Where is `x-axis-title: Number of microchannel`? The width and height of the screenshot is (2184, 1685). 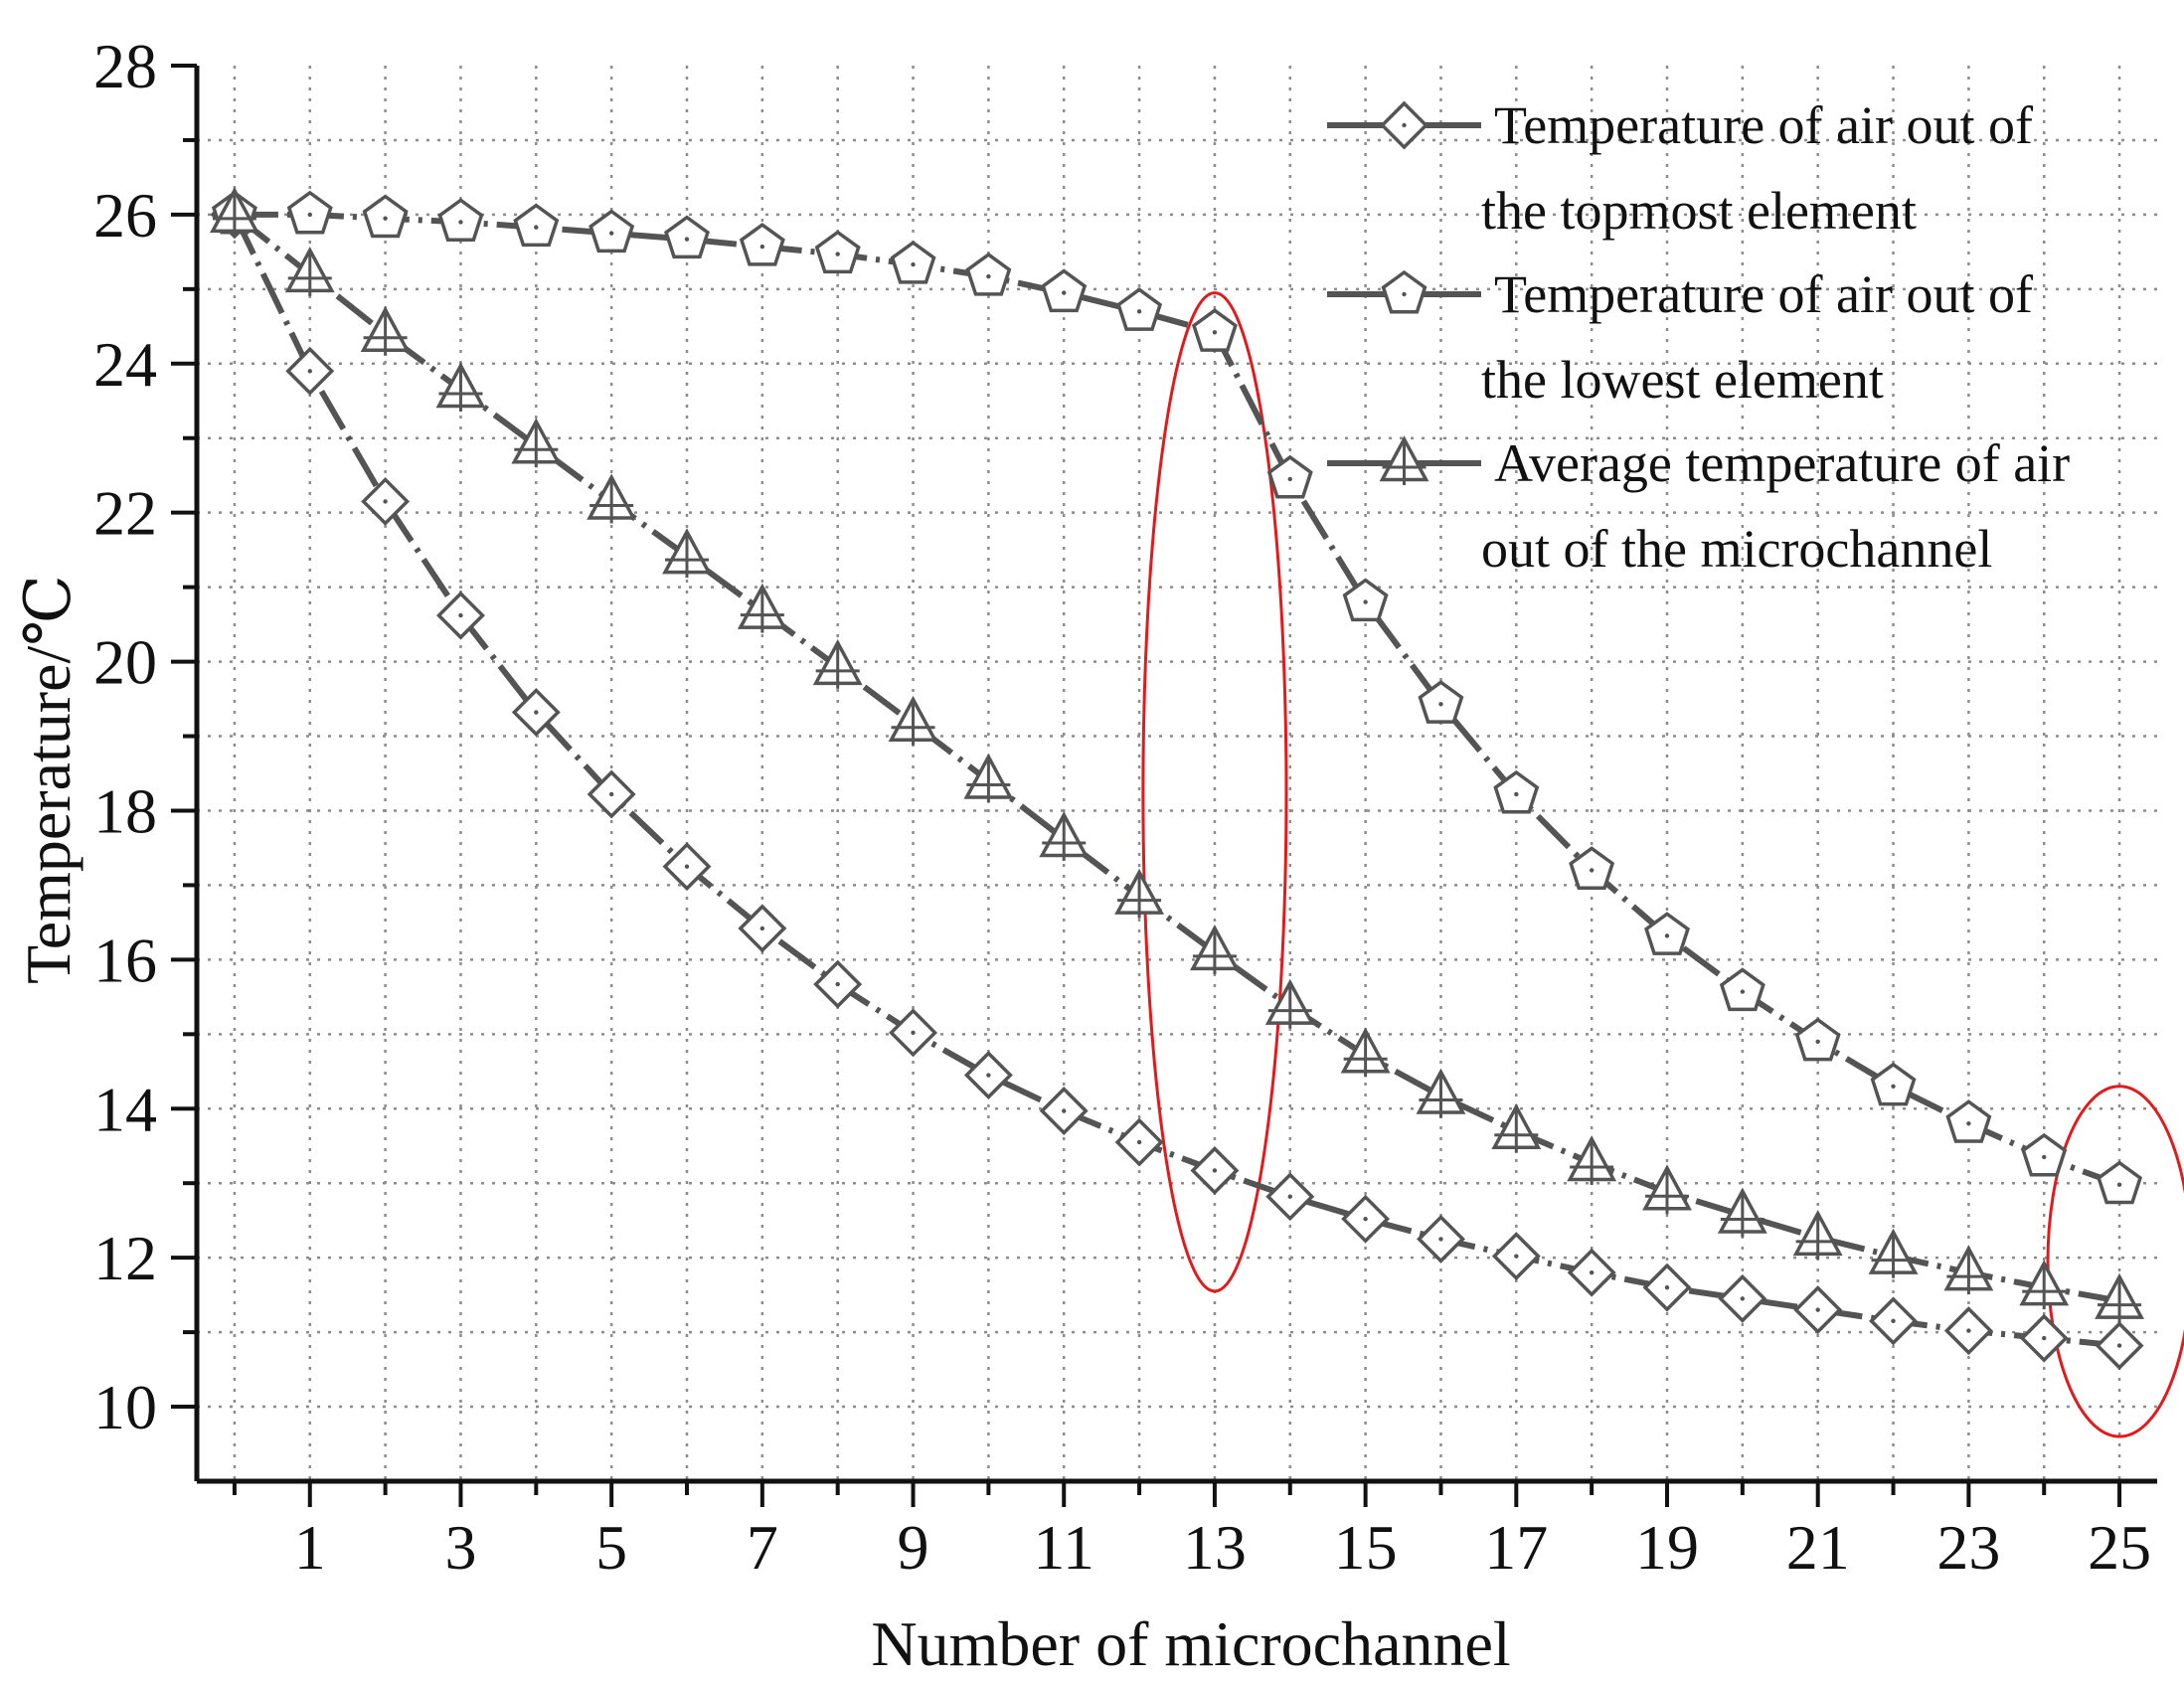 x-axis-title: Number of microchannel is located at coordinates (1190, 1643).